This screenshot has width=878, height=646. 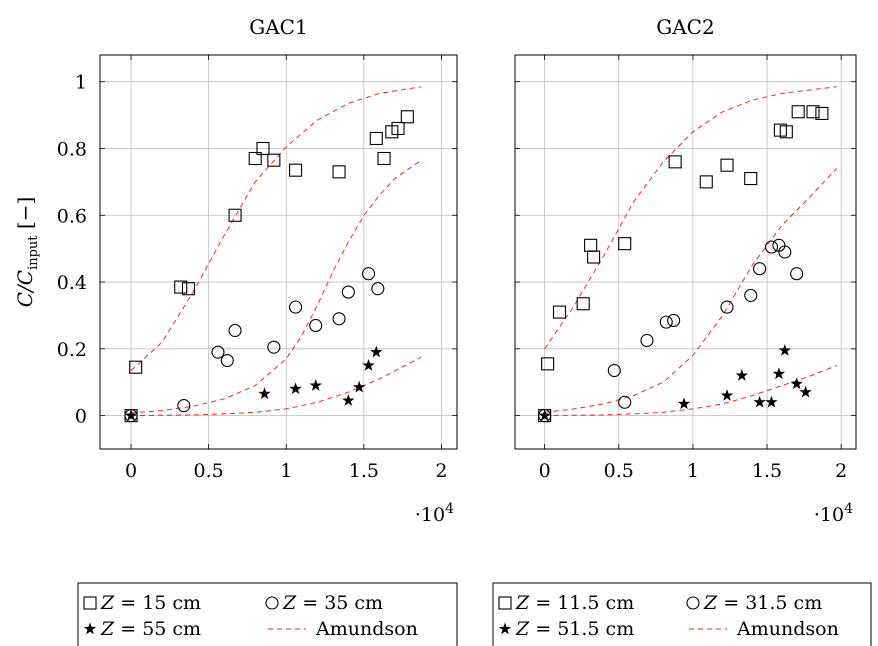 What do you see at coordinates (72, 216) in the screenshot?
I see `y-tick-label: 0.6` at bounding box center [72, 216].